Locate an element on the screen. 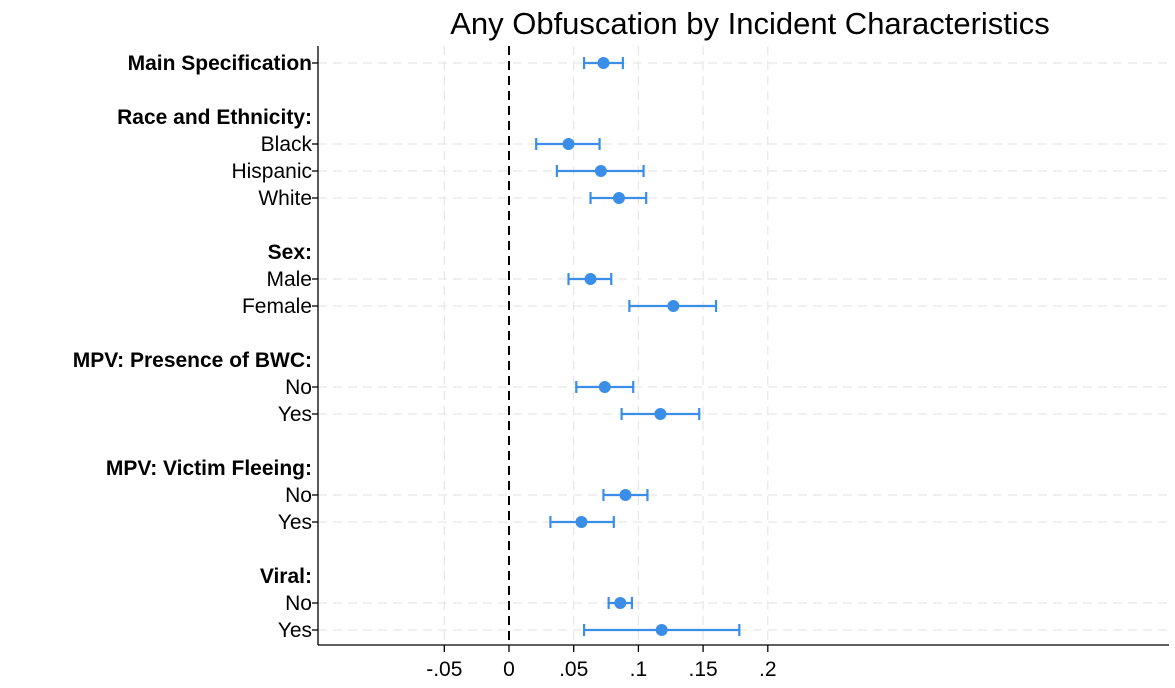 Image resolution: width=1175 pixels, height=688 pixels. row-label: Hispanic is located at coordinates (271, 171).